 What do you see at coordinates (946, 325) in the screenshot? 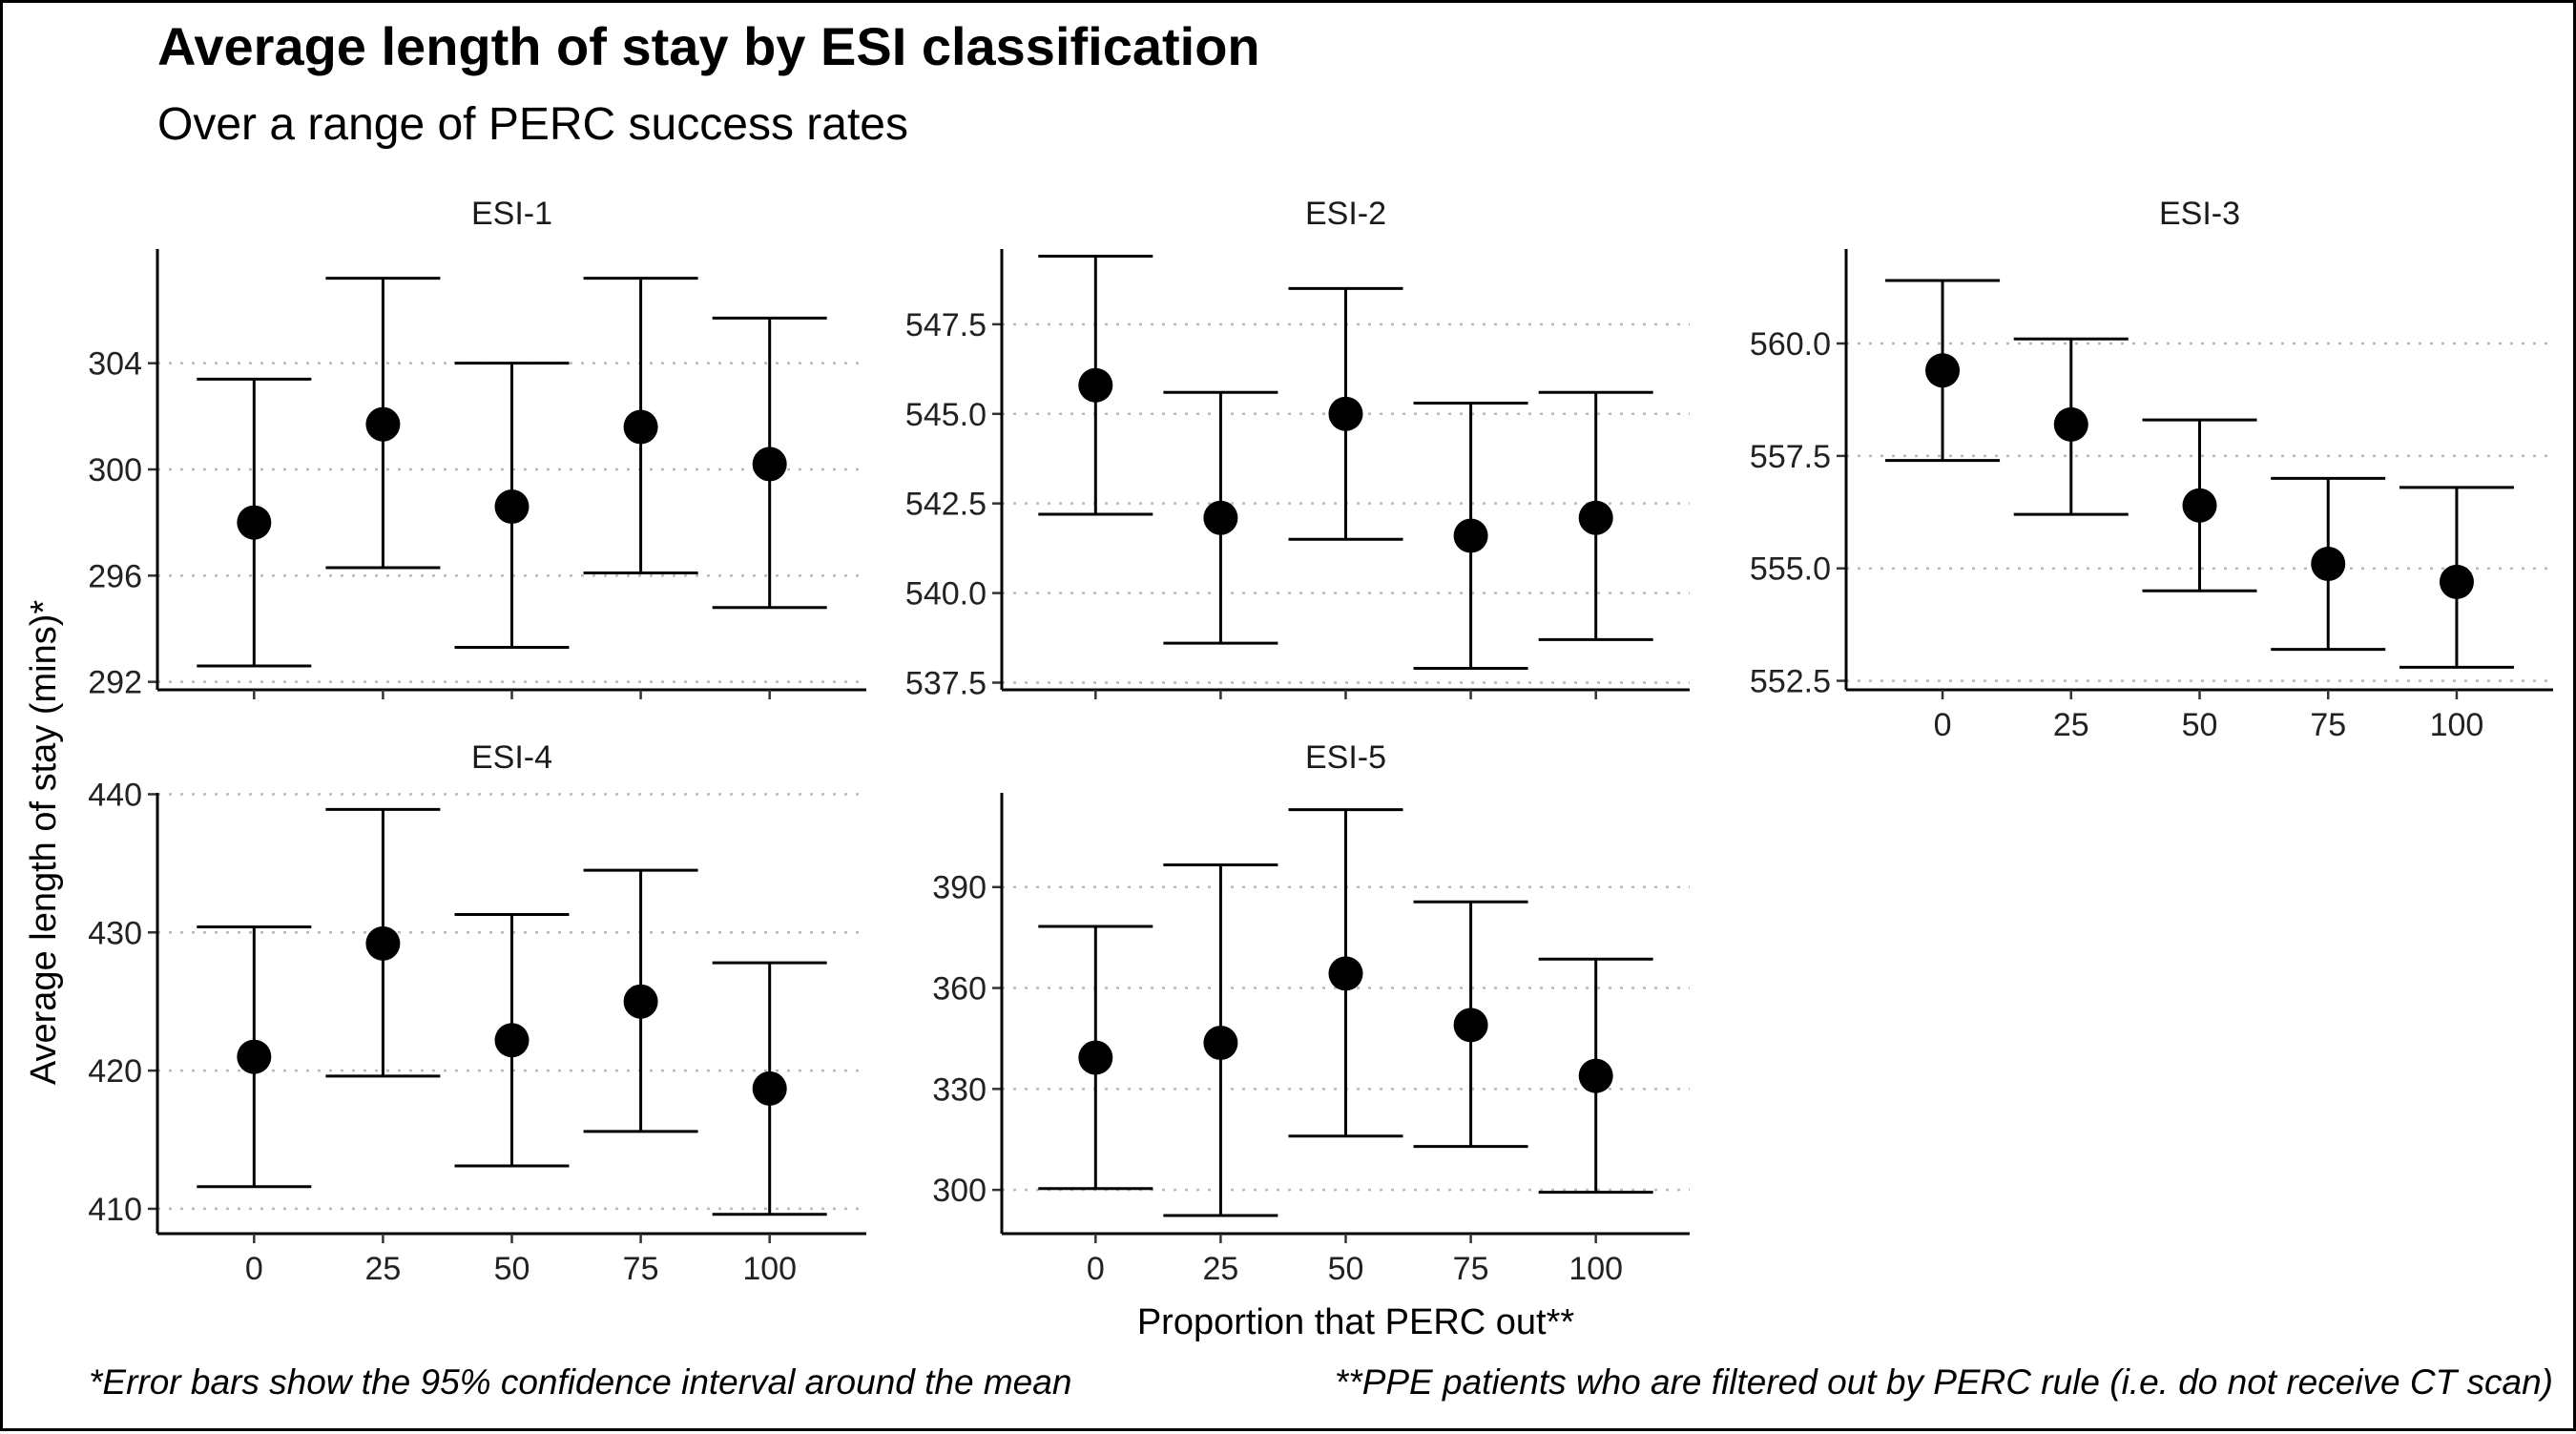
I see `y-tick-label: 547.5` at bounding box center [946, 325].